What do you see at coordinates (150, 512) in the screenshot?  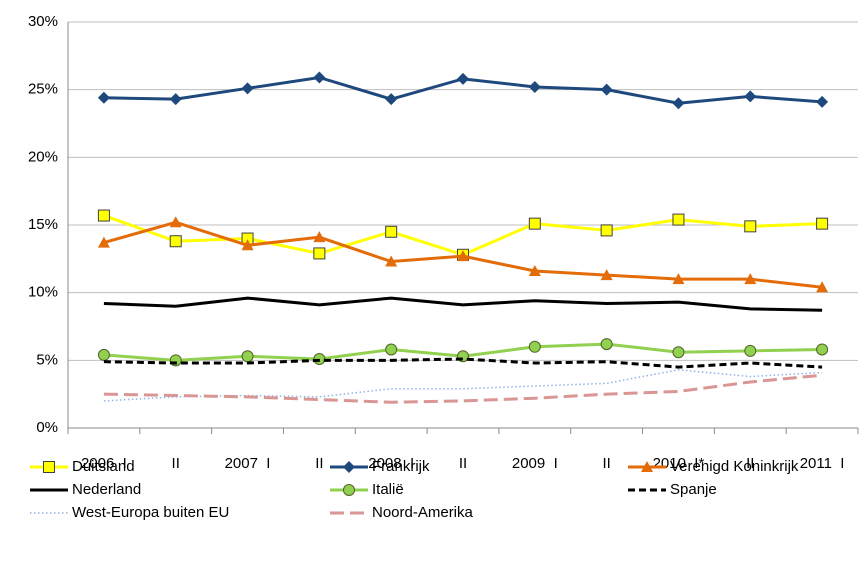 I see `legend-label: West-Europa buiten EU` at bounding box center [150, 512].